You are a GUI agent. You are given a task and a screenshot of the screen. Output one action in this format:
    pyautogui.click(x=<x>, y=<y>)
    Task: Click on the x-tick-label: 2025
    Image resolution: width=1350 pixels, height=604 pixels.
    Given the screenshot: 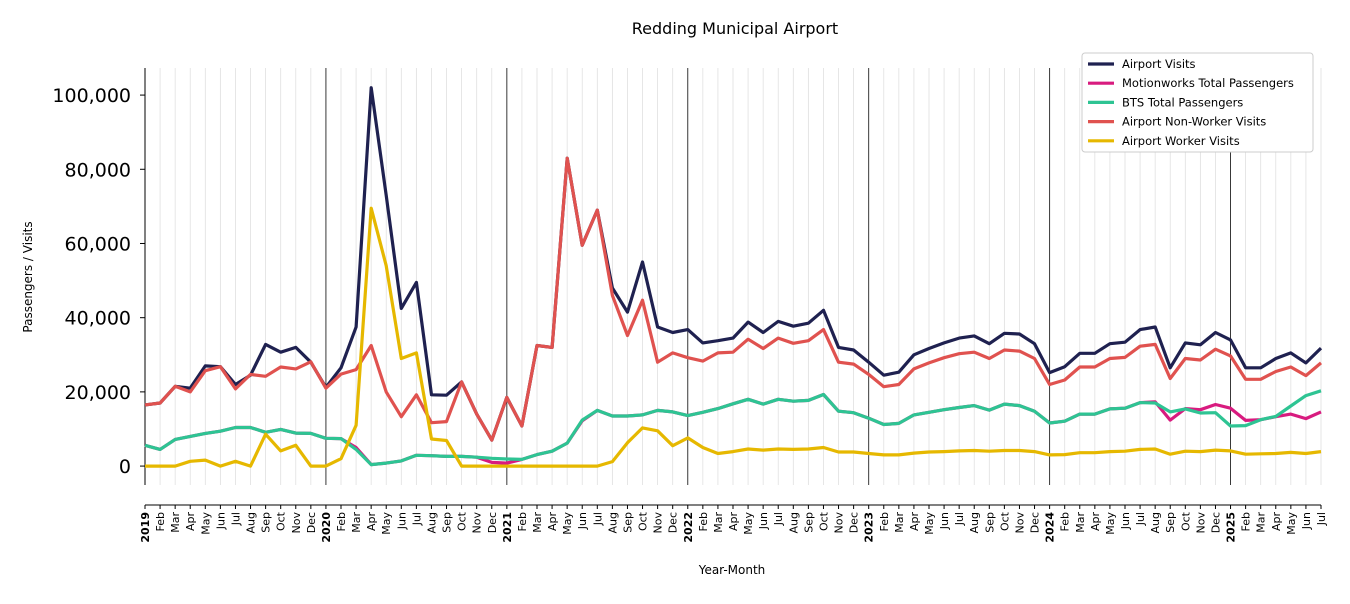 What is the action you would take?
    pyautogui.click(x=1231, y=527)
    